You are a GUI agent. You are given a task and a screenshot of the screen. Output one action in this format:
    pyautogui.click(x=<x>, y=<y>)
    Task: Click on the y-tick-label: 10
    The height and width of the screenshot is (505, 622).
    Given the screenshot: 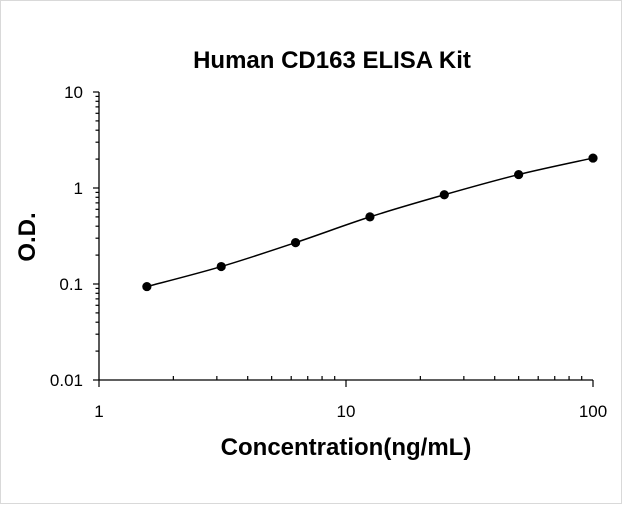 What is the action you would take?
    pyautogui.click(x=73, y=92)
    